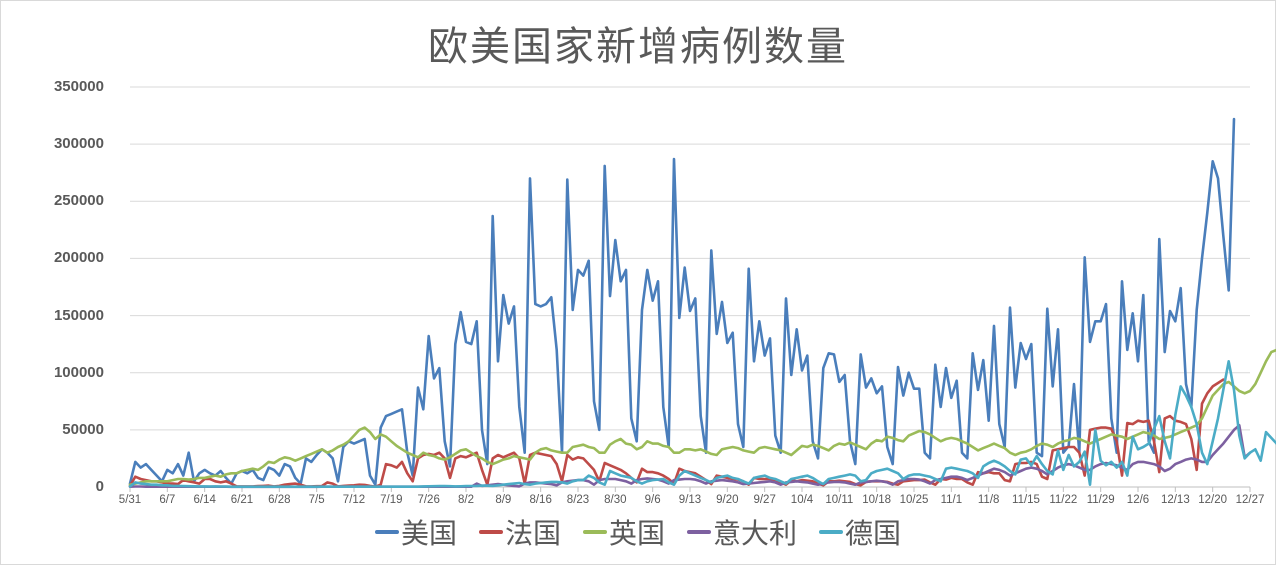  Describe the element at coordinates (78, 315) in the screenshot. I see `y-tick-label: 150000` at that location.